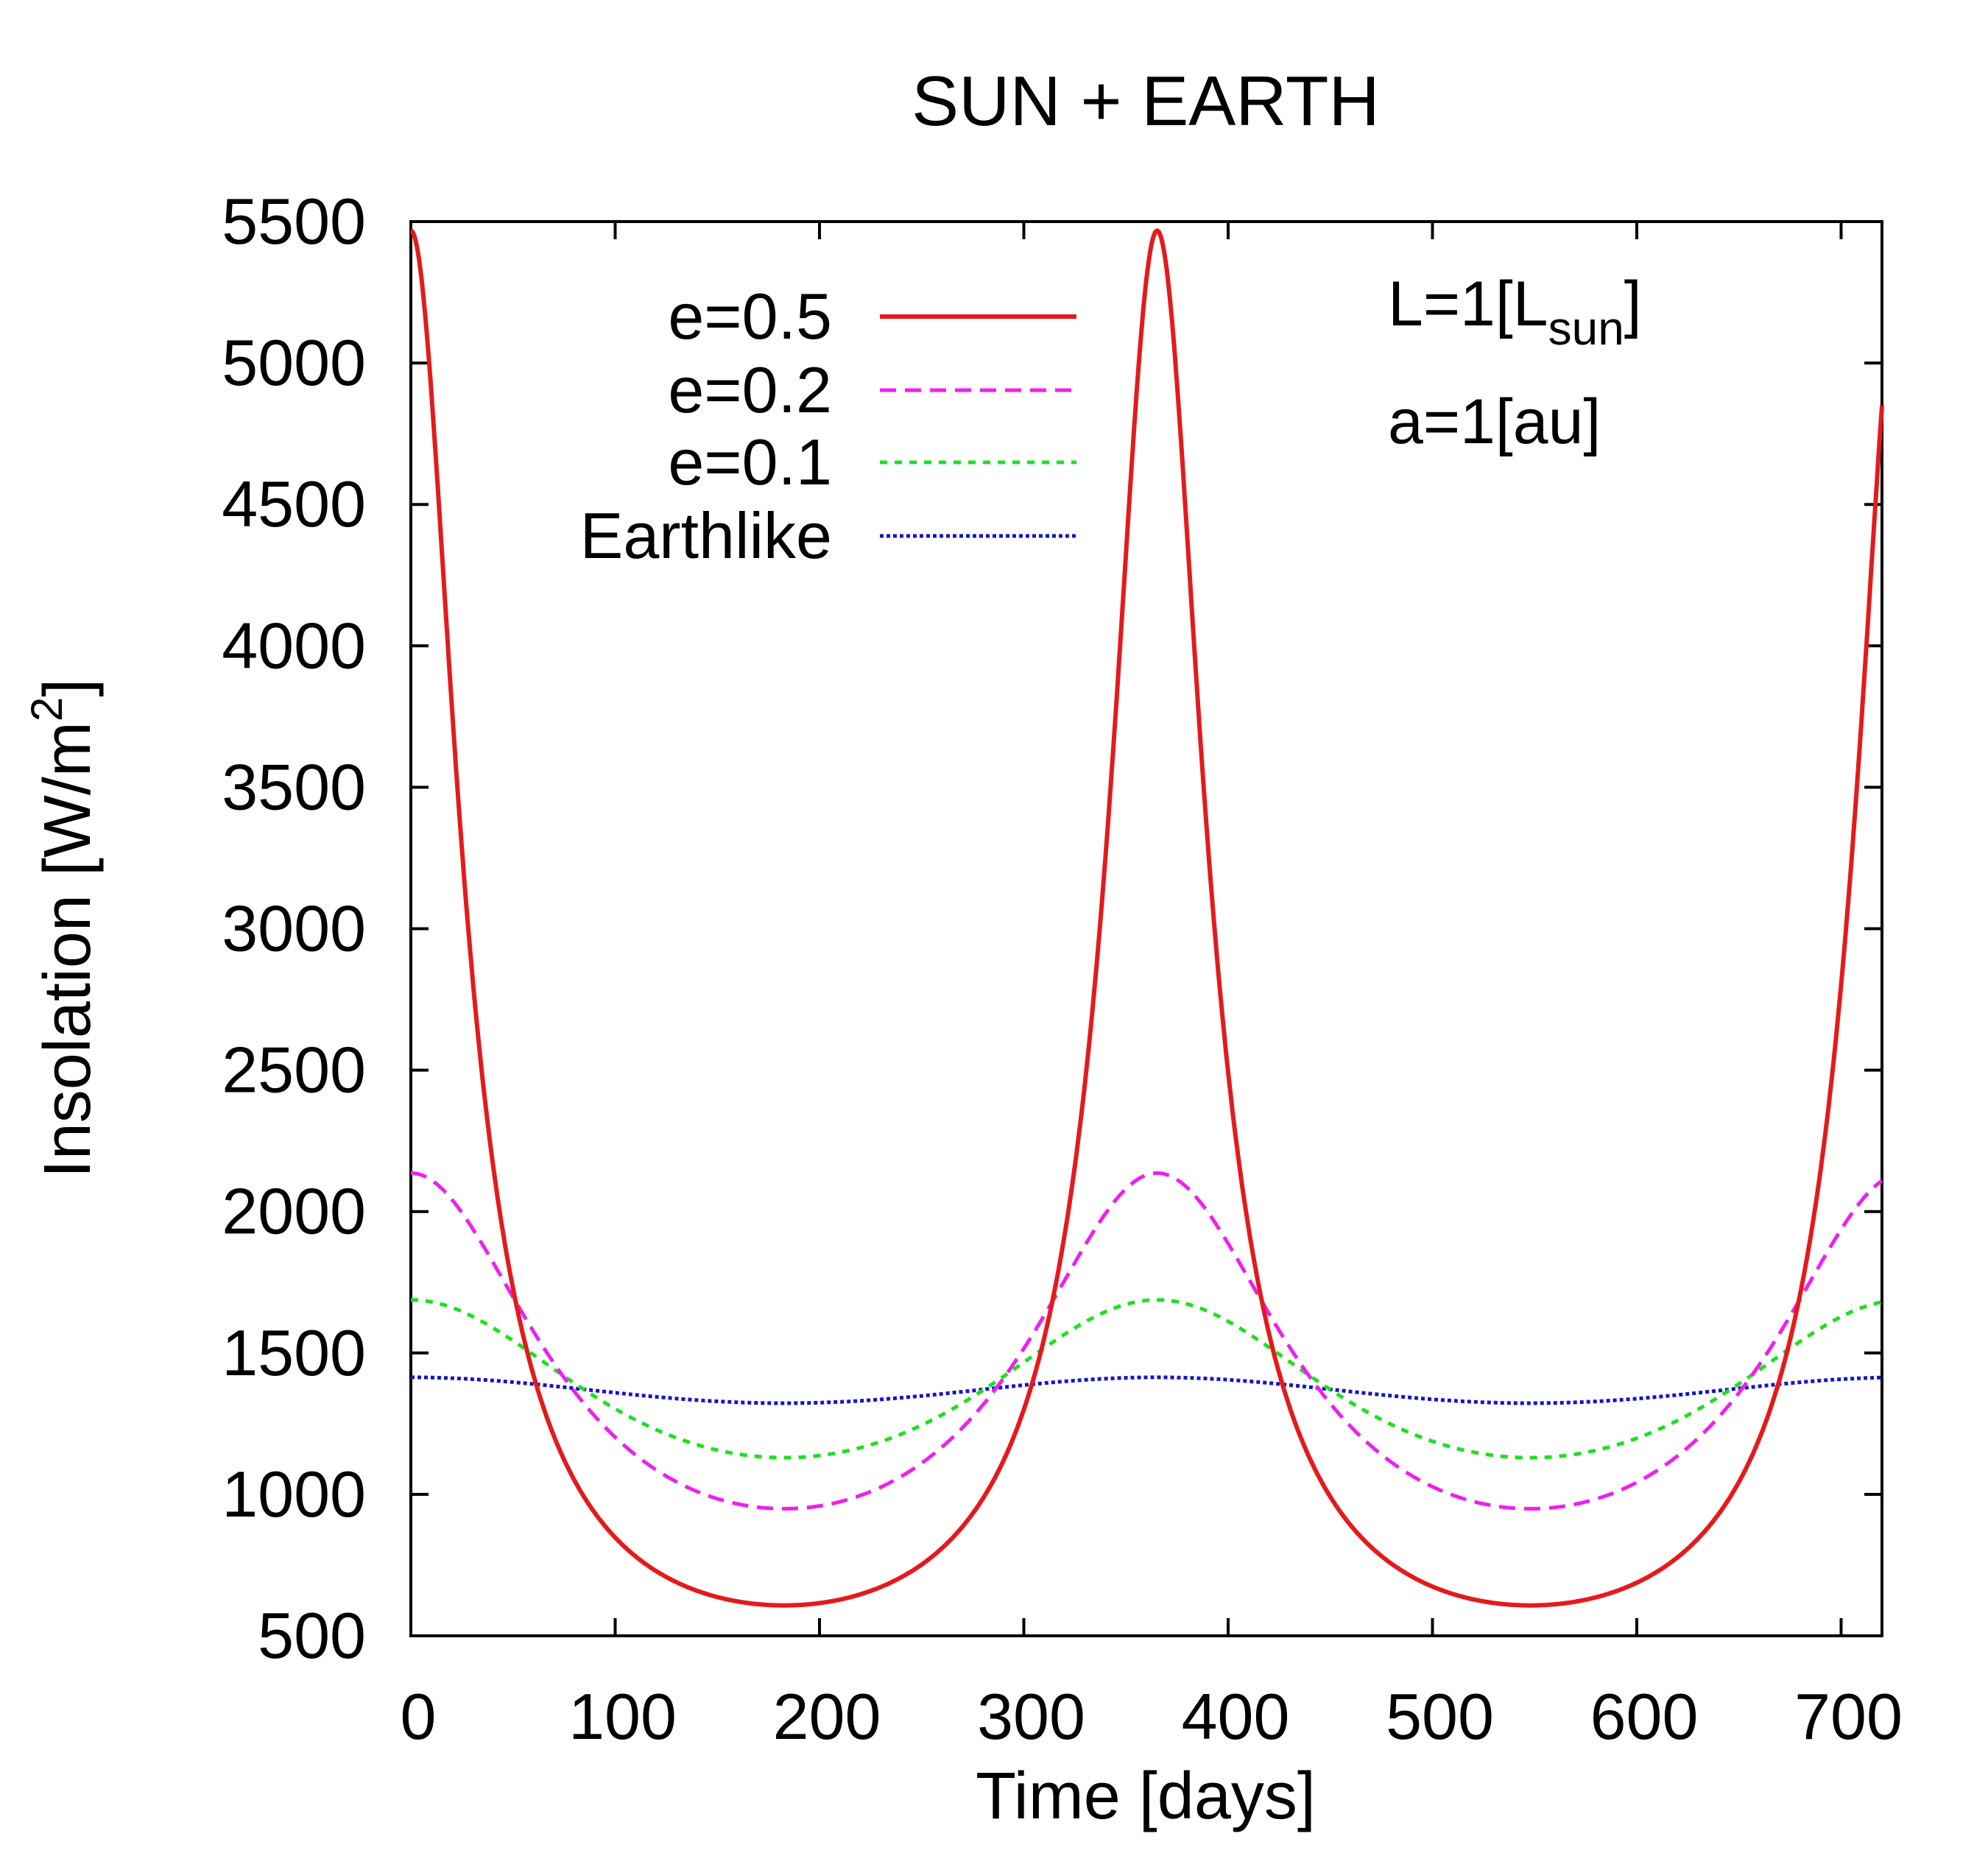 The width and height of the screenshot is (1988, 1853). I want to click on y-tick-label: 4500, so click(294, 503).